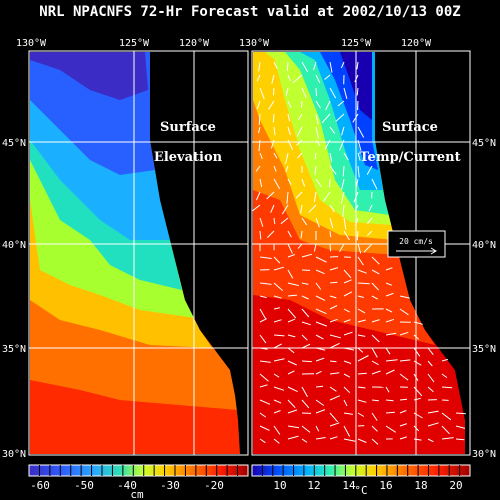 The image size is (500, 500). Describe the element at coordinates (138, 482) in the screenshot. I see `elevation-colorbar: -60 -50 -40 -30 -20 cm` at that location.